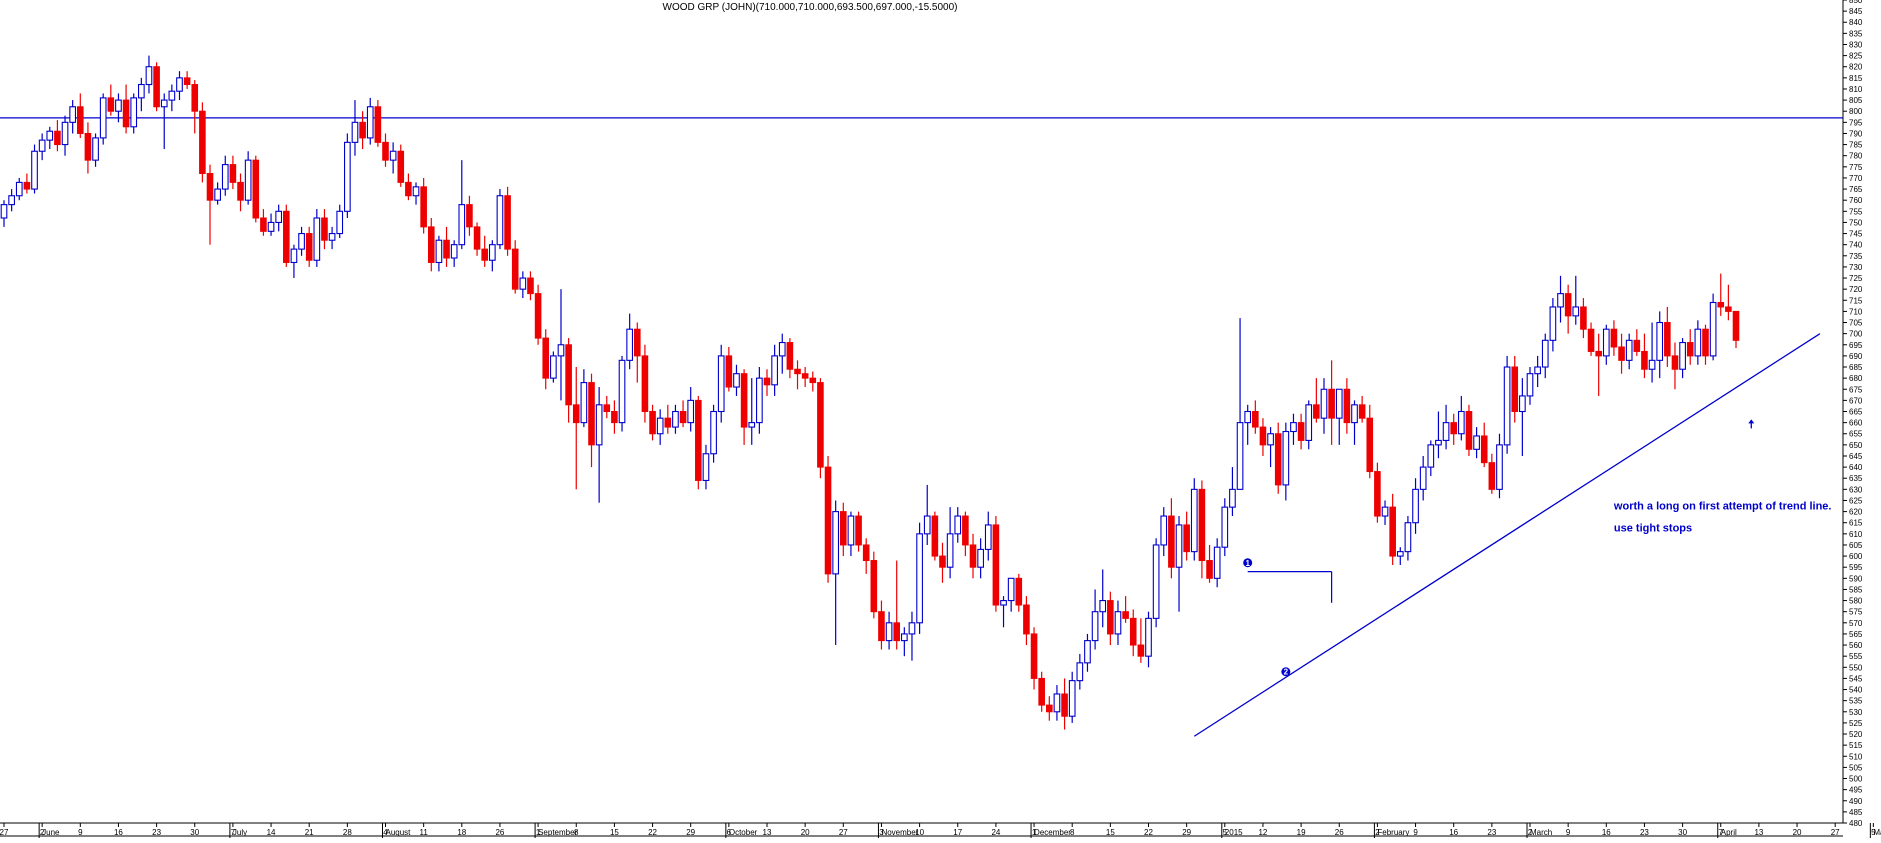  I want to click on y-tick-label: 610, so click(1856, 534).